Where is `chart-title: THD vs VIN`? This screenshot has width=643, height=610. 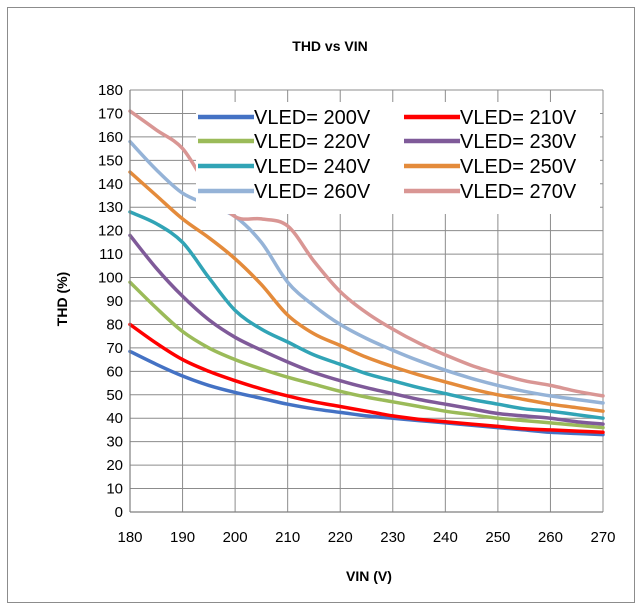
chart-title: THD vs VIN is located at coordinates (329, 46).